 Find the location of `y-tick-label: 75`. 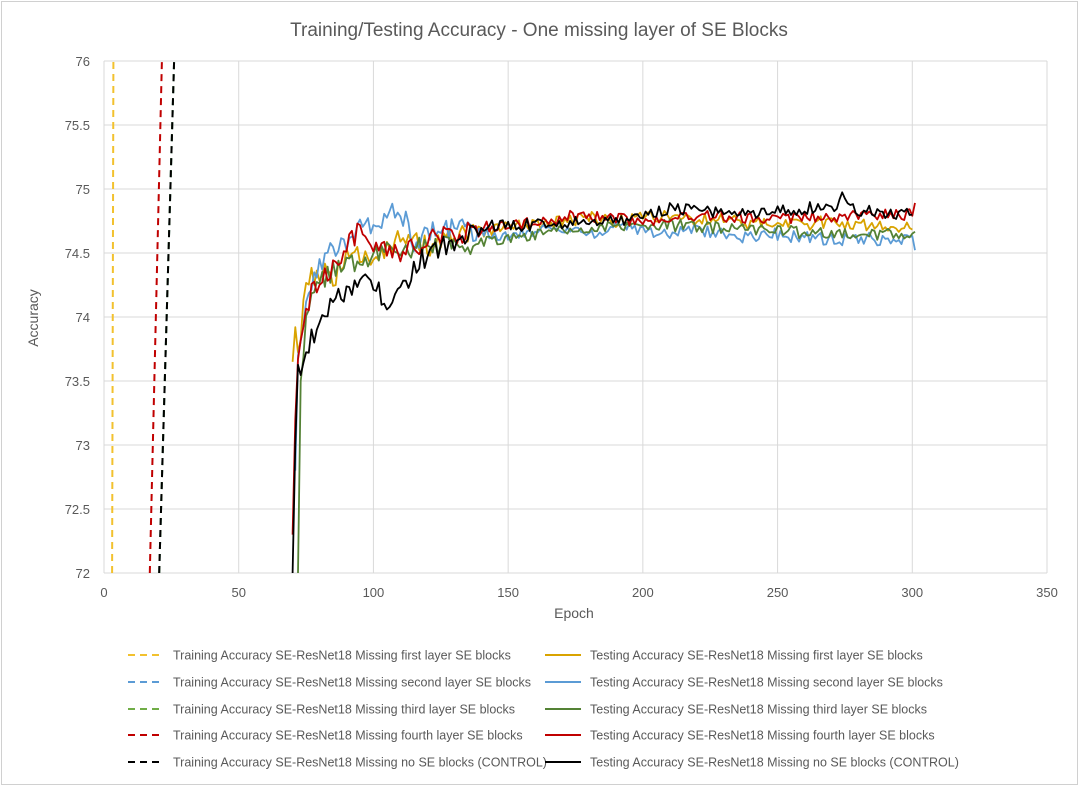

y-tick-label: 75 is located at coordinates (83, 189).